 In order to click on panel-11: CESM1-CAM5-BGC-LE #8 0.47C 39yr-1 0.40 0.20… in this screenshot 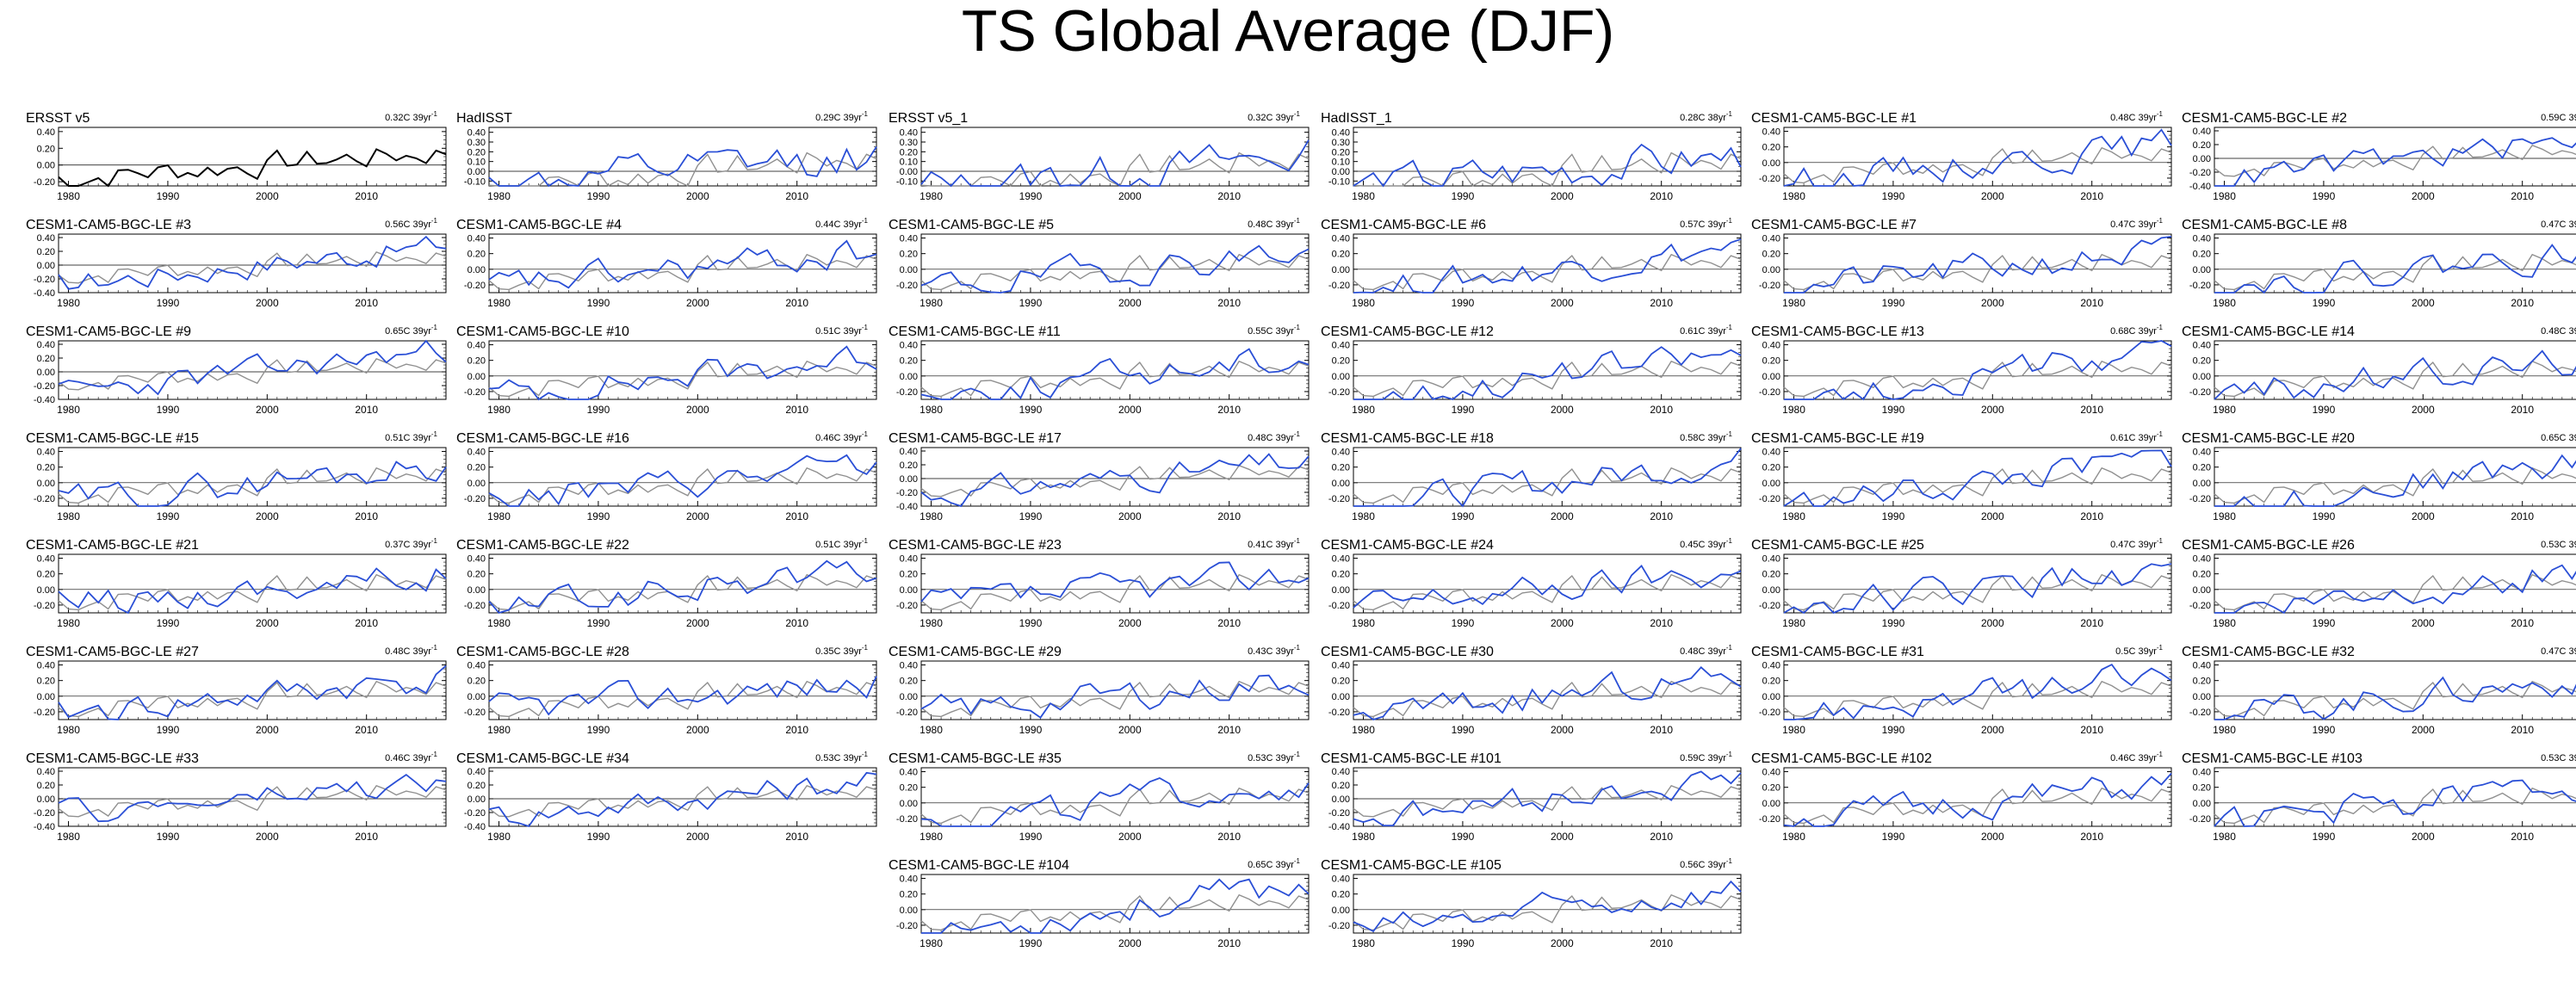, I will do `click(2379, 264)`.